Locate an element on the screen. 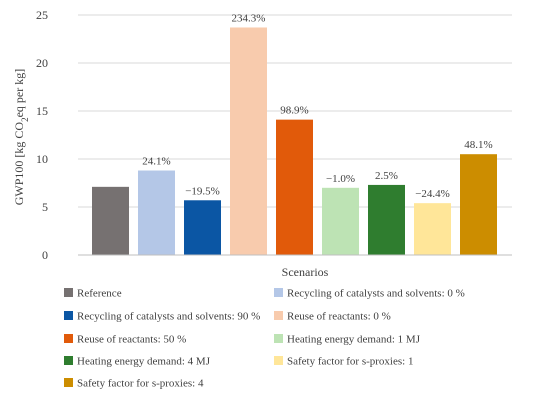 This screenshot has width=550, height=401. data-label: 48.1% is located at coordinates (478, 145).